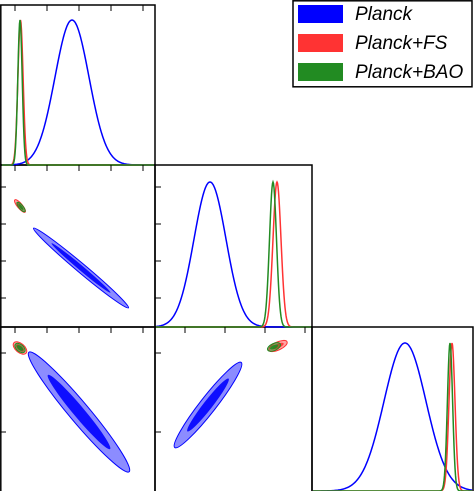 The width and height of the screenshot is (474, 491). What do you see at coordinates (401, 43) in the screenshot?
I see `legend-label: Planck+FS` at bounding box center [401, 43].